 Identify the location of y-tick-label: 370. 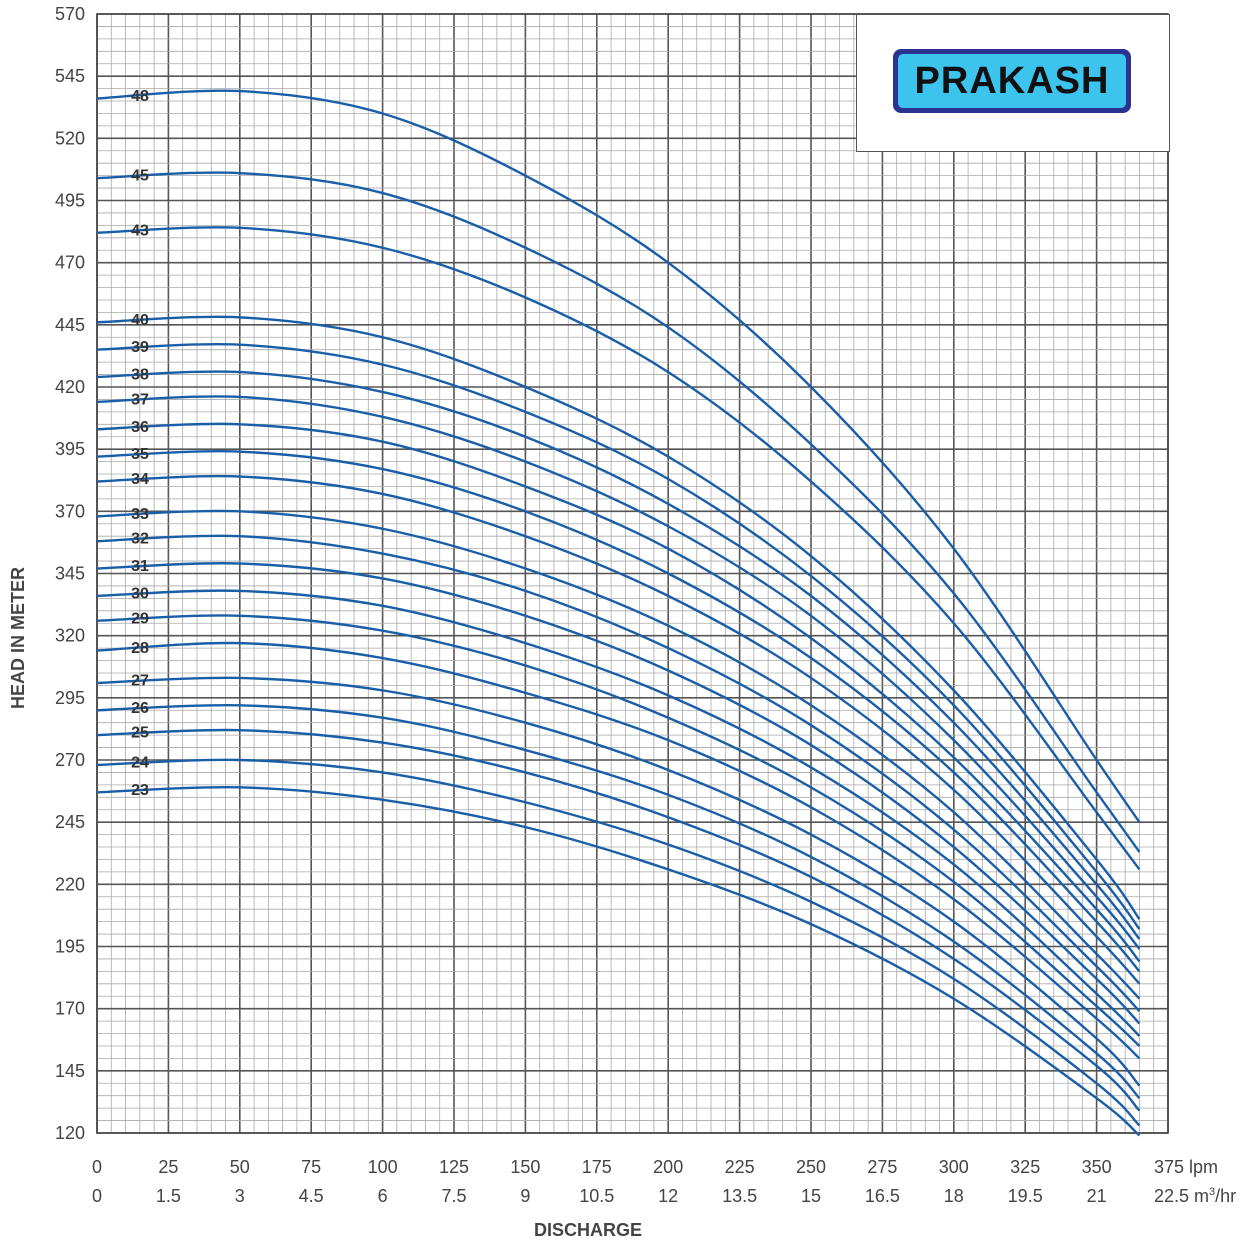
(70, 511).